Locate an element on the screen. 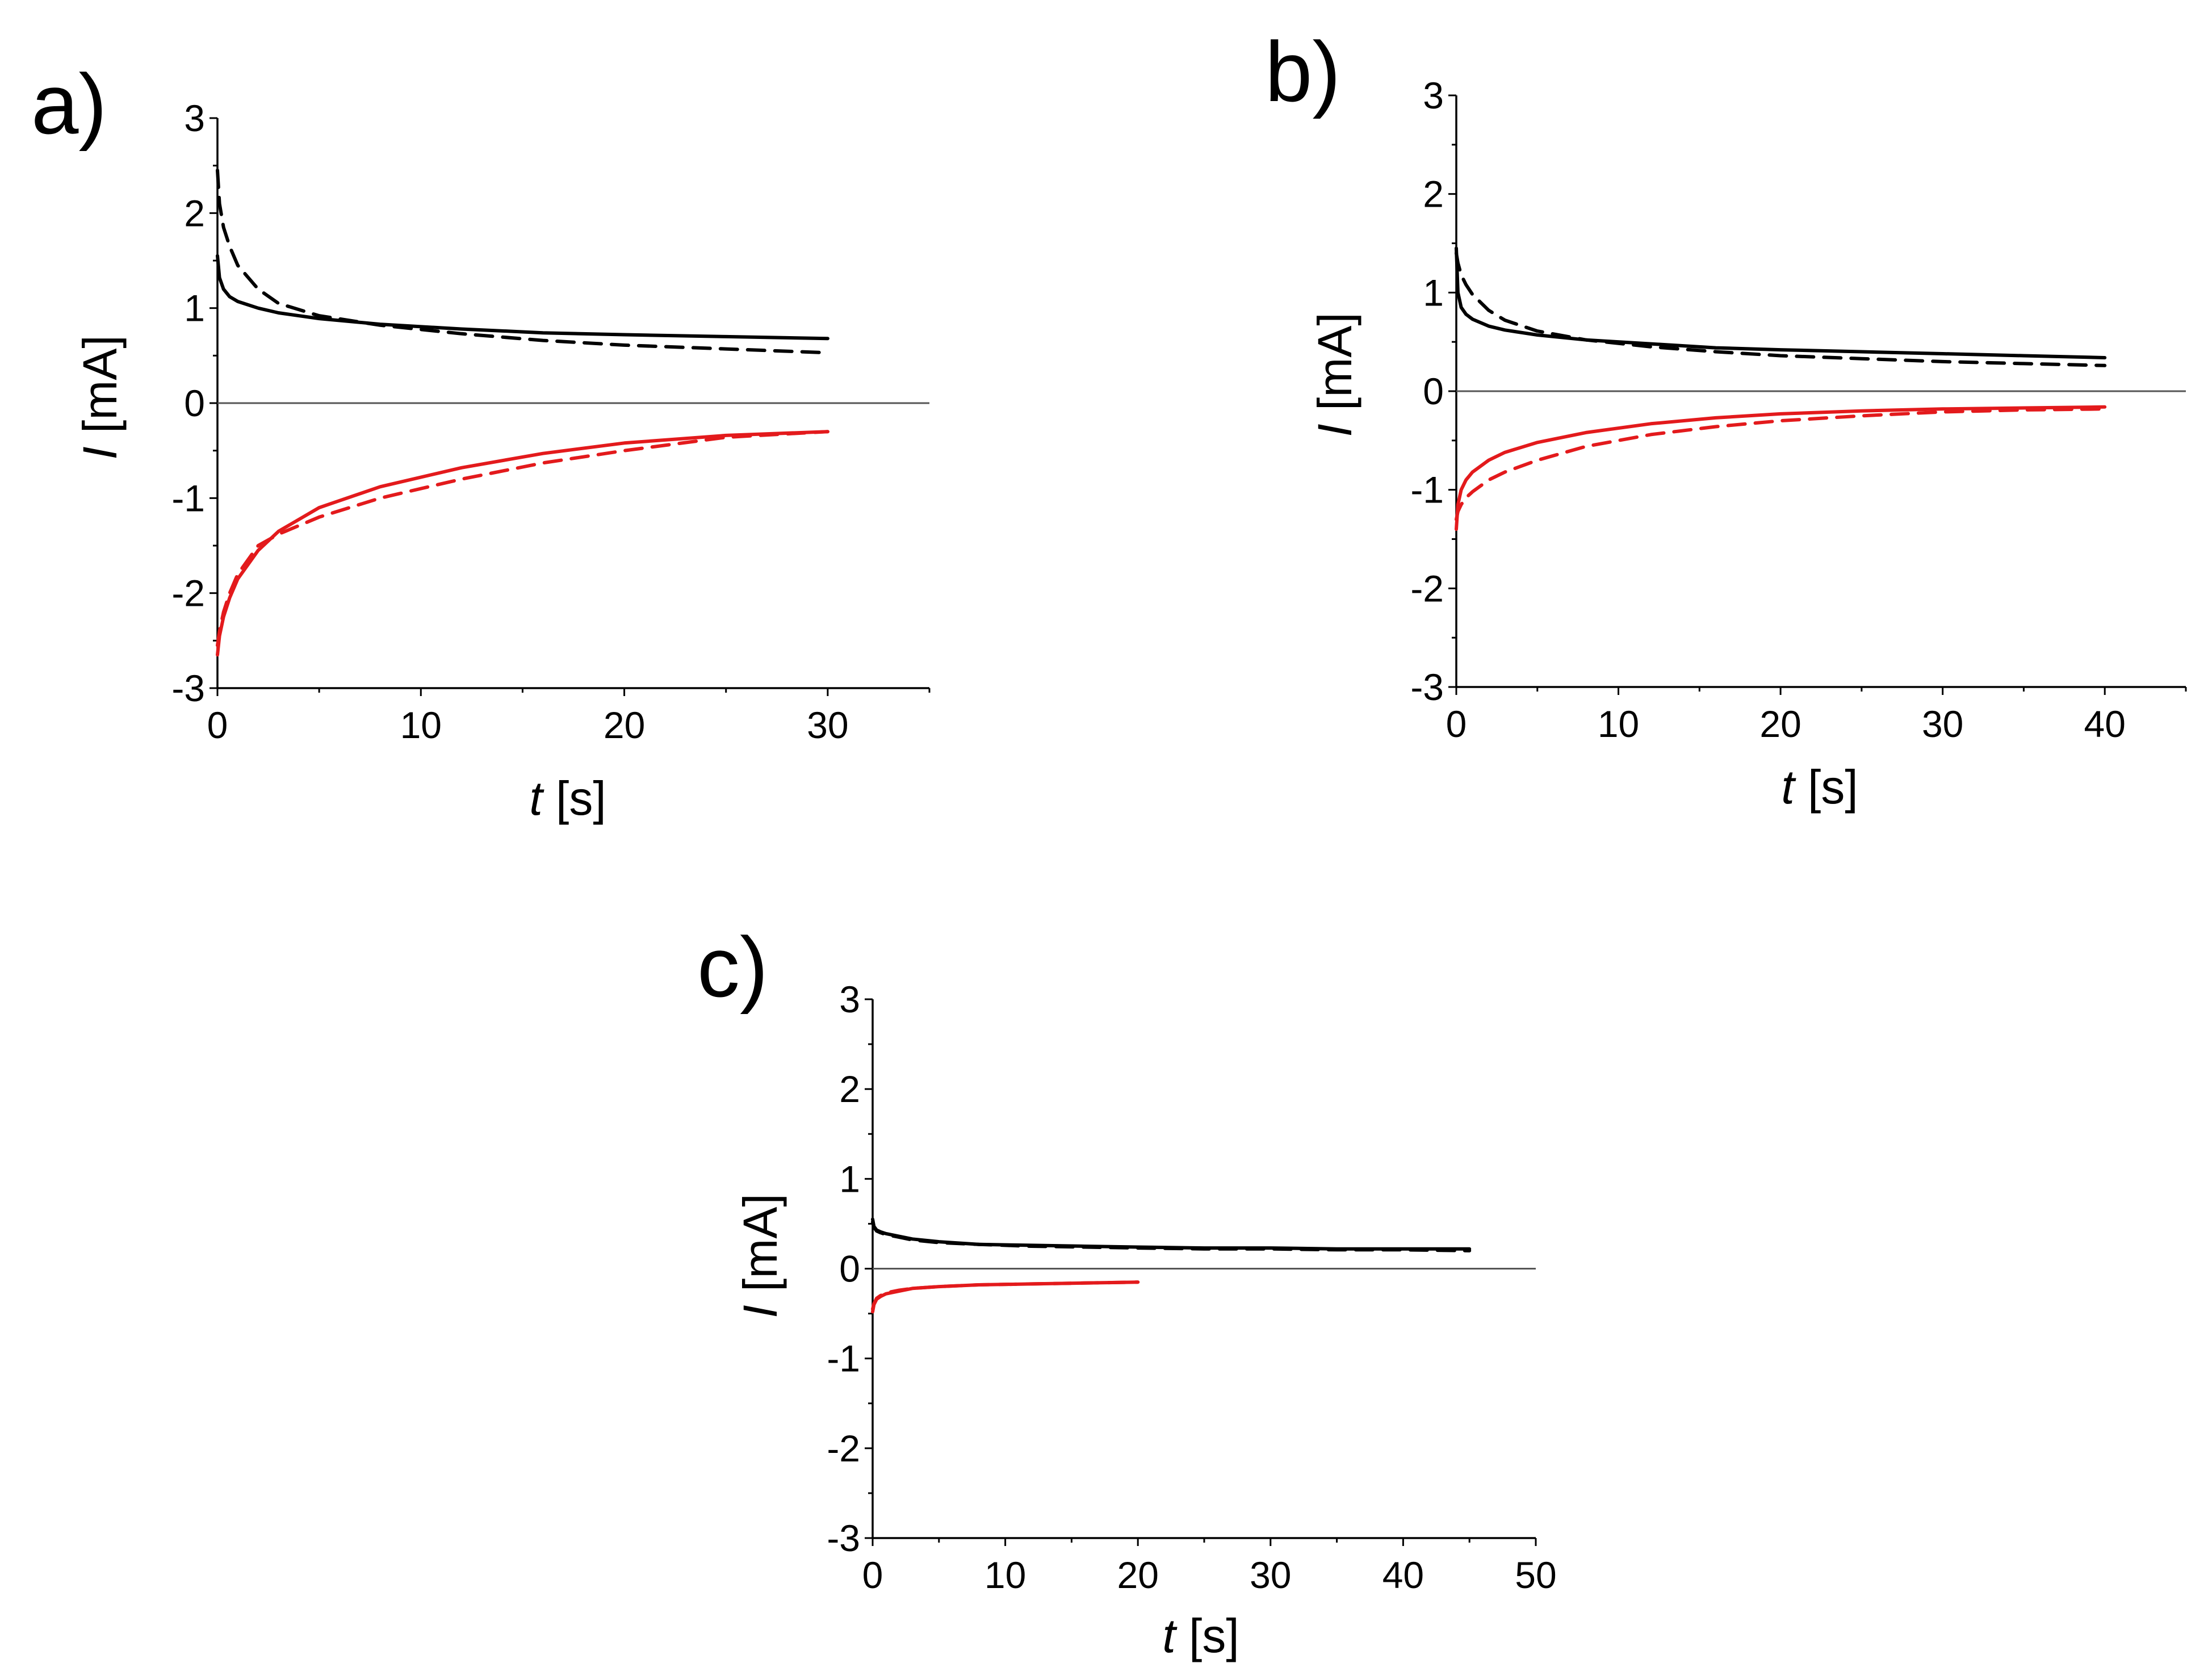  panel-a-y-axis-title: I [mA] is located at coordinates (100, 397).